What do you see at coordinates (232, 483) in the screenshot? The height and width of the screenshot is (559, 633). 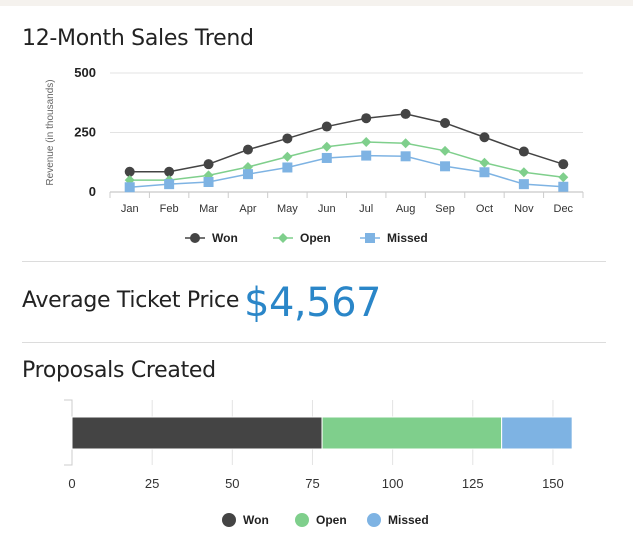 I see `x-tick-label: 50` at bounding box center [232, 483].